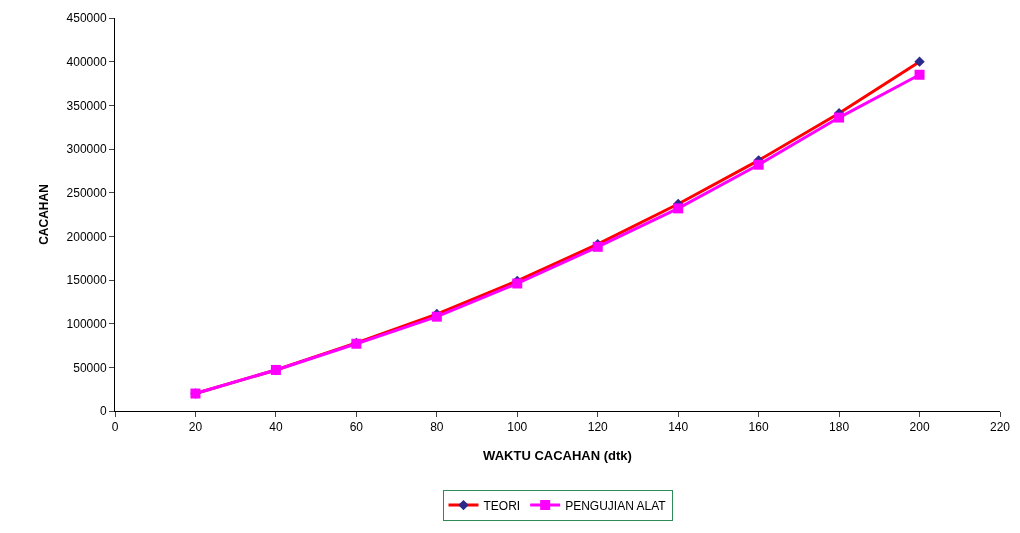 This screenshot has width=1020, height=533. Describe the element at coordinates (195, 427) in the screenshot. I see `x-tick-label: 20` at that location.